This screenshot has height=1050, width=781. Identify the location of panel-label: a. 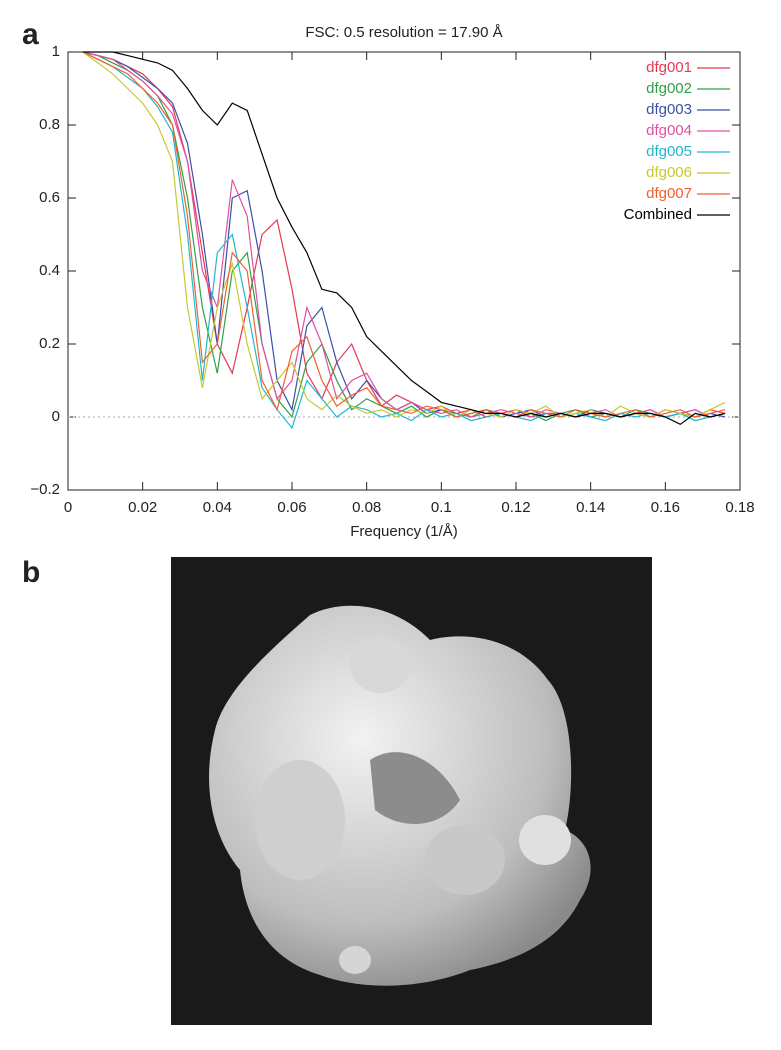
(30, 34).